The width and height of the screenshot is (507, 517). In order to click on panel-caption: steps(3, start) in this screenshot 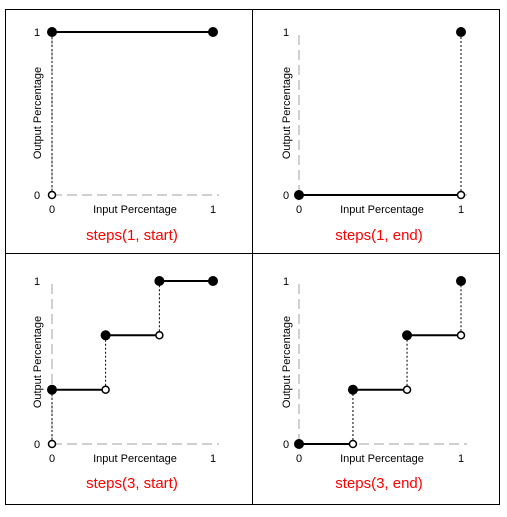, I will do `click(132, 483)`.